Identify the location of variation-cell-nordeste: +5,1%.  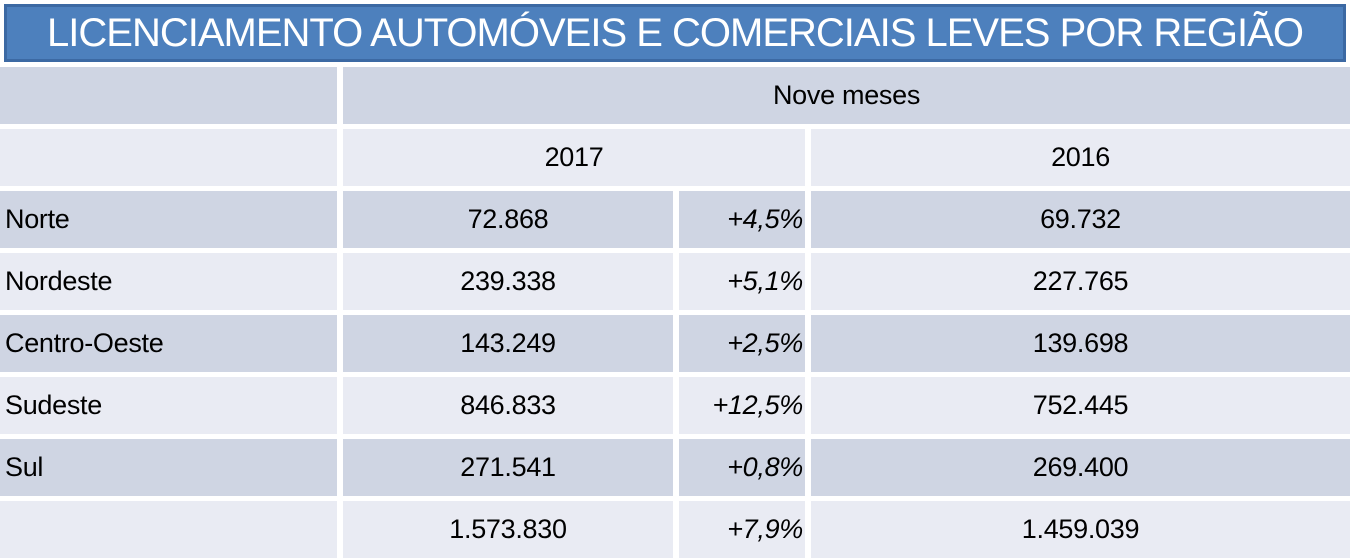
(742, 281).